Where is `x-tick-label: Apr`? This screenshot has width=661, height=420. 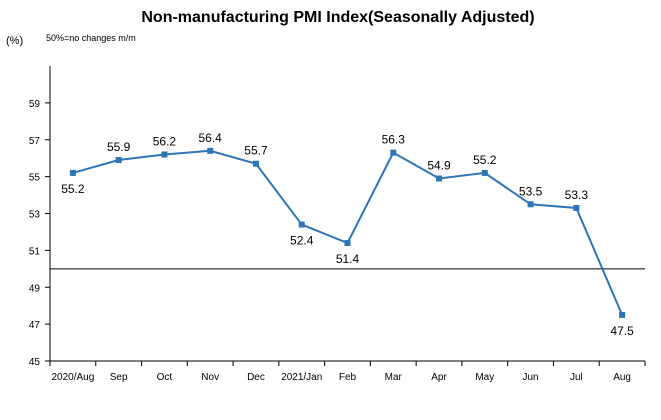
x-tick-label: Apr is located at coordinates (439, 377).